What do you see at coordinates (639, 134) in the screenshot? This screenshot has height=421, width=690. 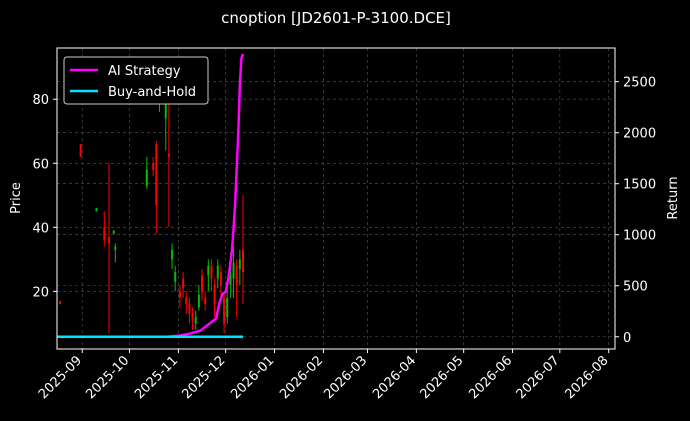 I see `y2-tick-label: 2000` at bounding box center [639, 134].